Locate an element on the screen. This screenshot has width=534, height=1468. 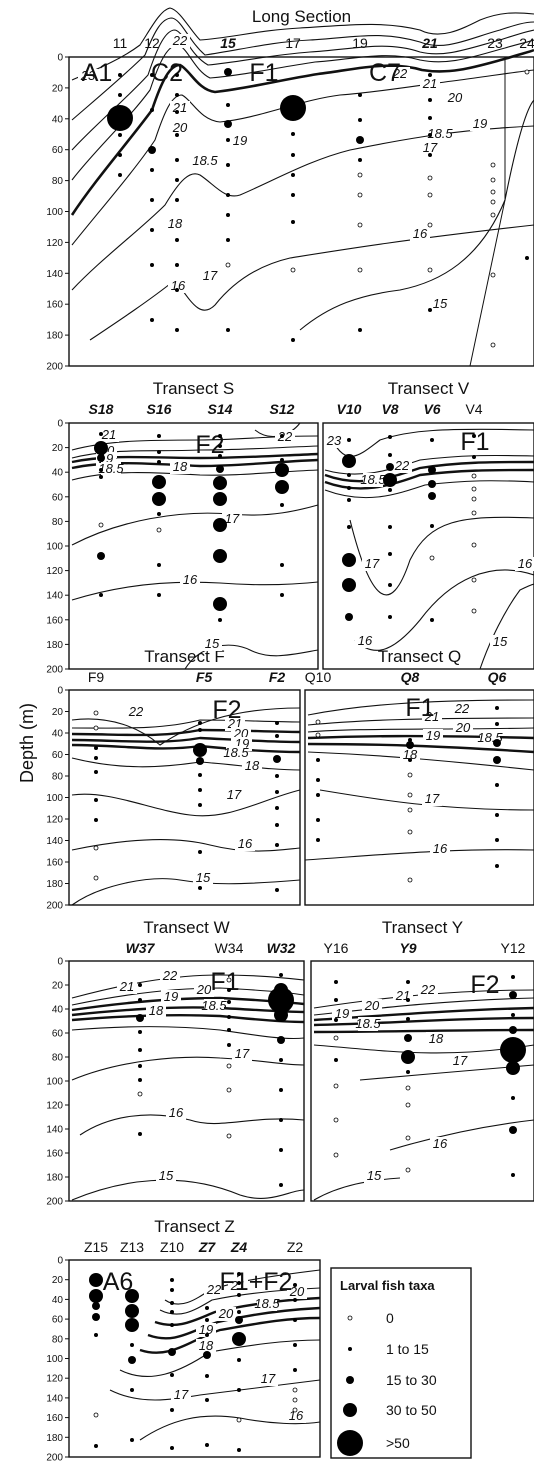
y-tick-label: 60 is located at coordinates (58, 1320).